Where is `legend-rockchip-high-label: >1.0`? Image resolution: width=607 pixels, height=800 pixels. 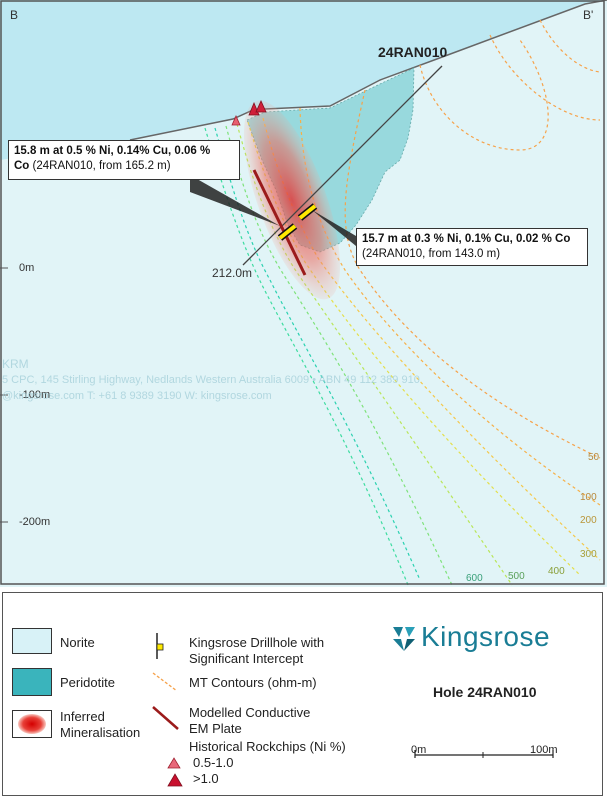 legend-rockchip-high-label: >1.0 is located at coordinates (206, 778).